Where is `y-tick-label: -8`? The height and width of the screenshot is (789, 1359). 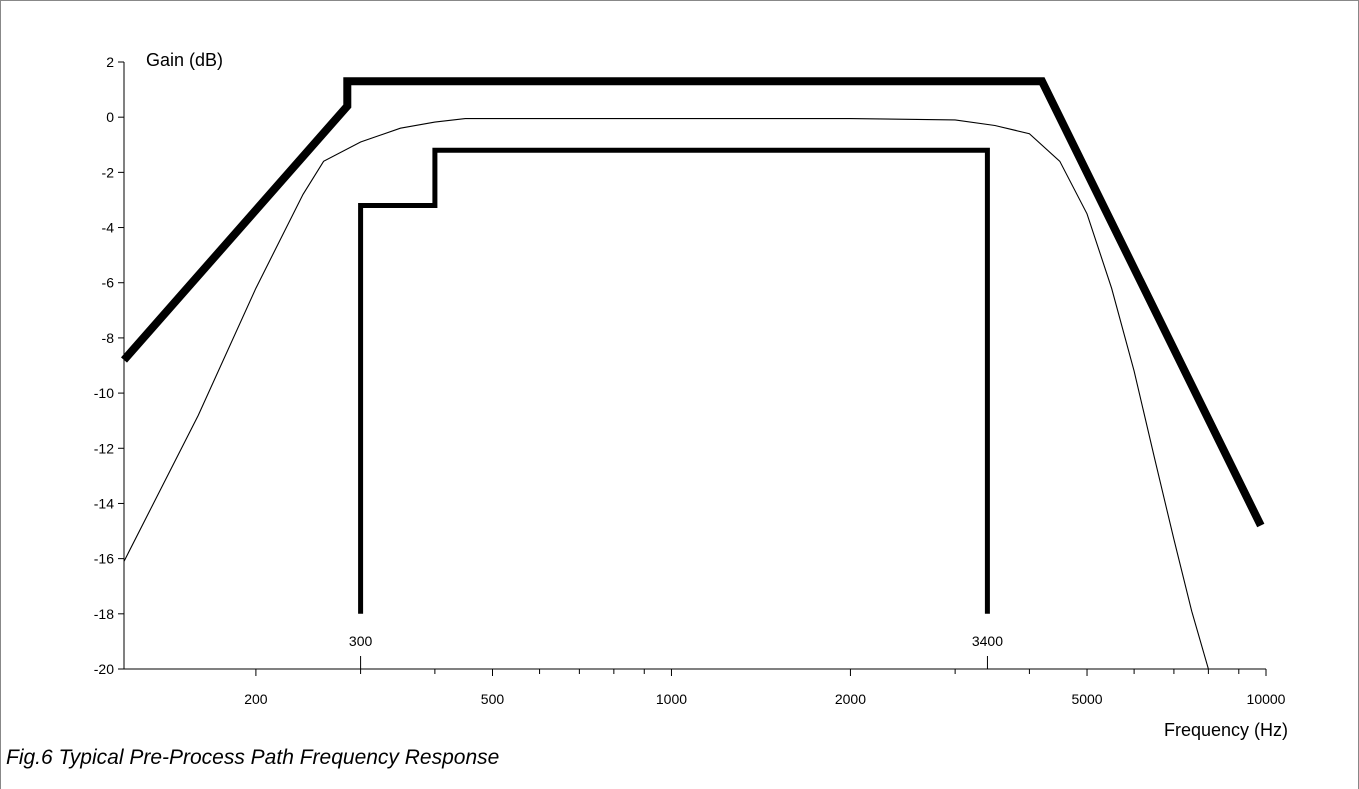
y-tick-label: -8 is located at coordinates (108, 338).